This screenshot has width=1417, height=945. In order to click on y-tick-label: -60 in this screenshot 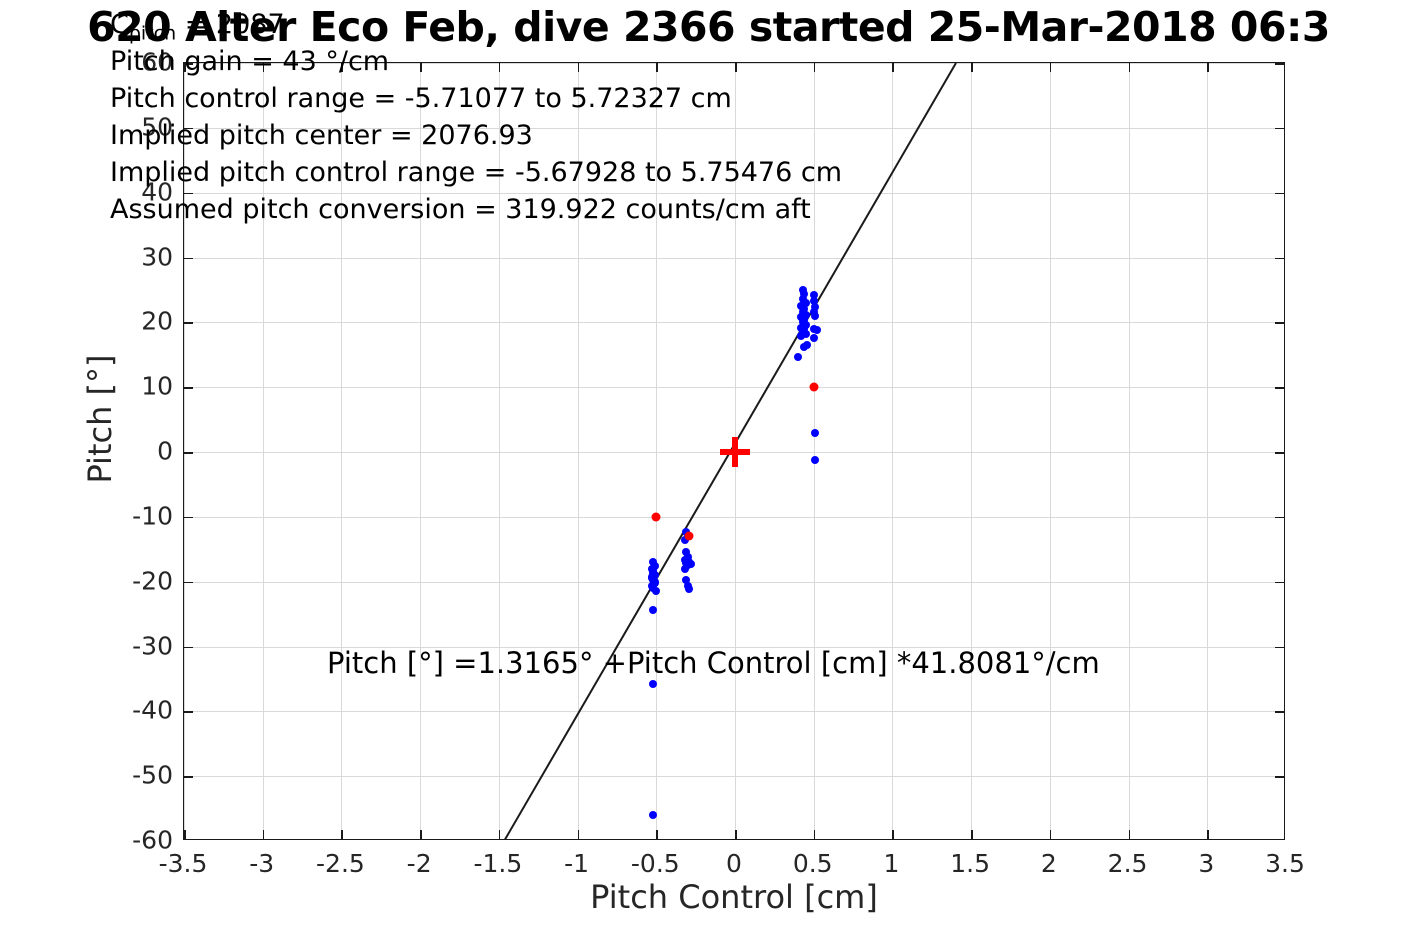, I will do `click(152, 840)`.